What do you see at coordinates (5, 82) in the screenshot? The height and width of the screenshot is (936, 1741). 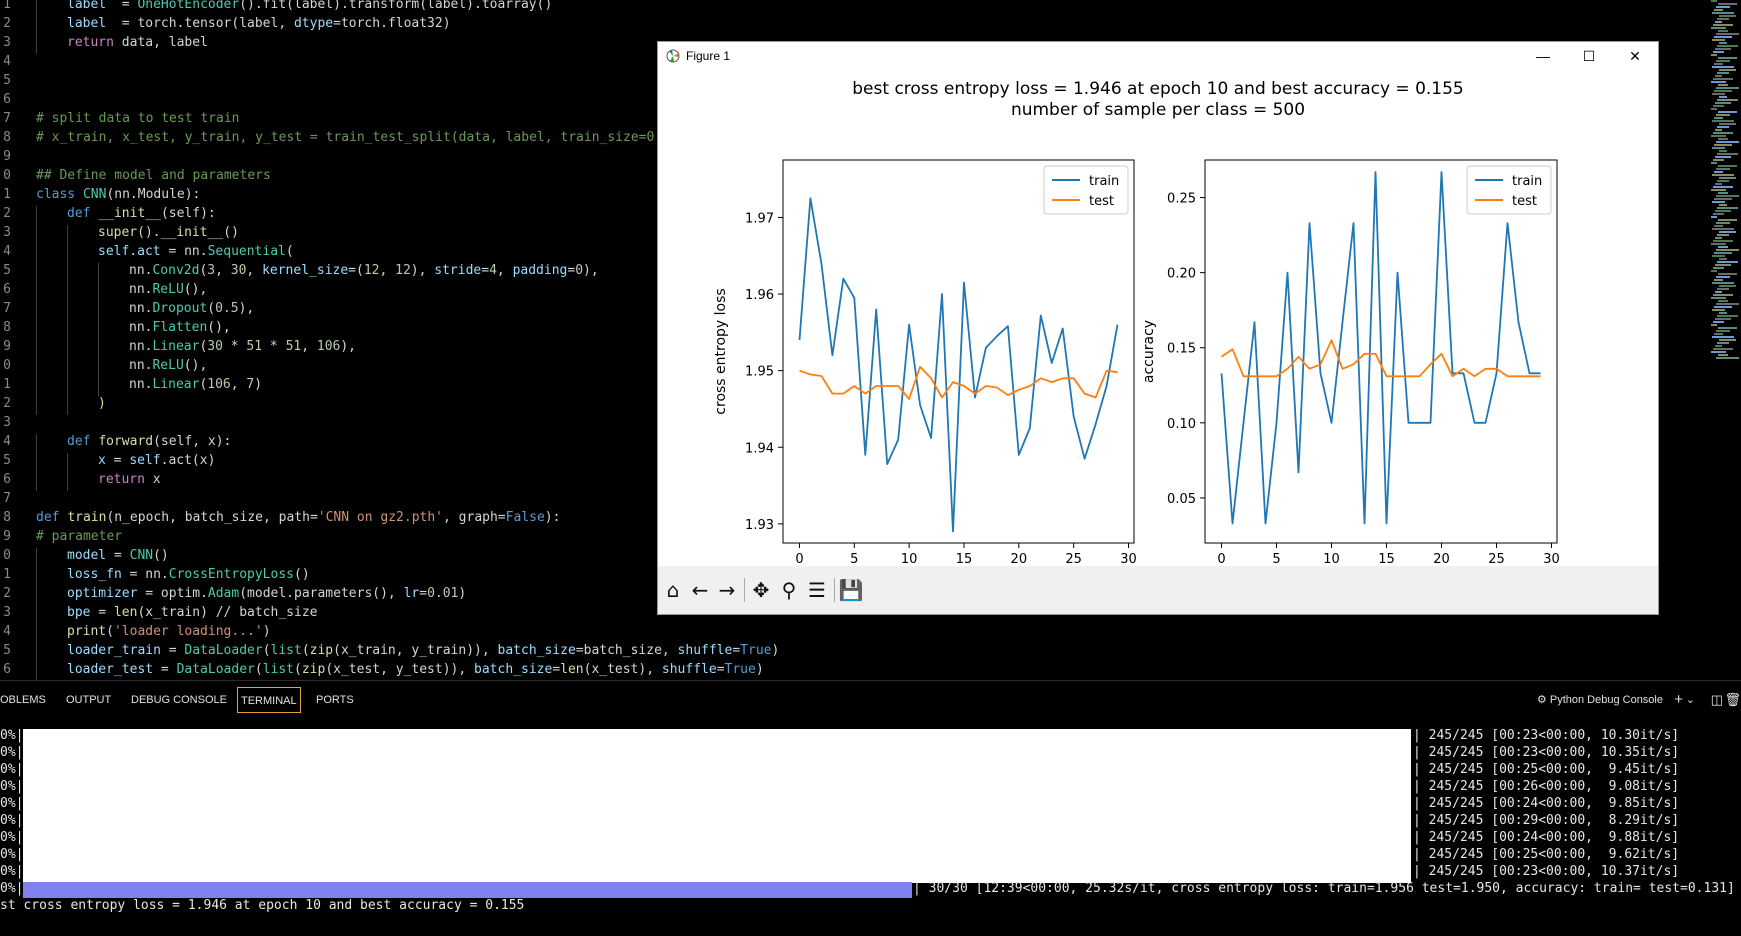 I see `code-line: 5` at bounding box center [5, 82].